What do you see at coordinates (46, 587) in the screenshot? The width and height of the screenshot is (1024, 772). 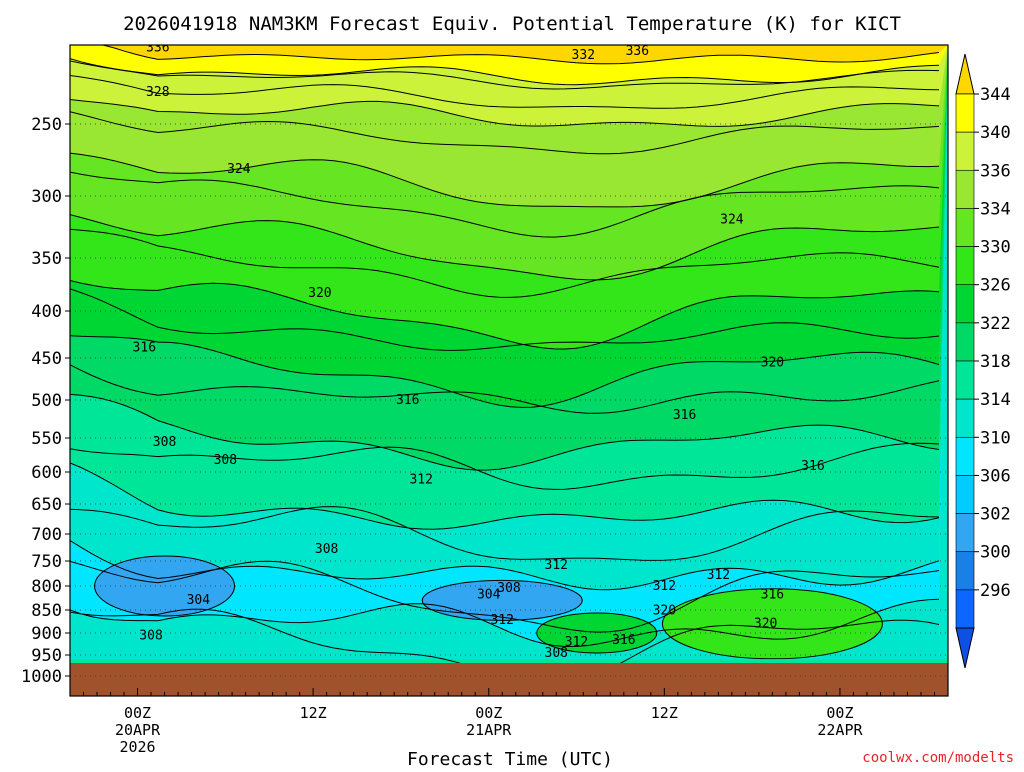 I see `y-tick-label: 800` at bounding box center [46, 587].